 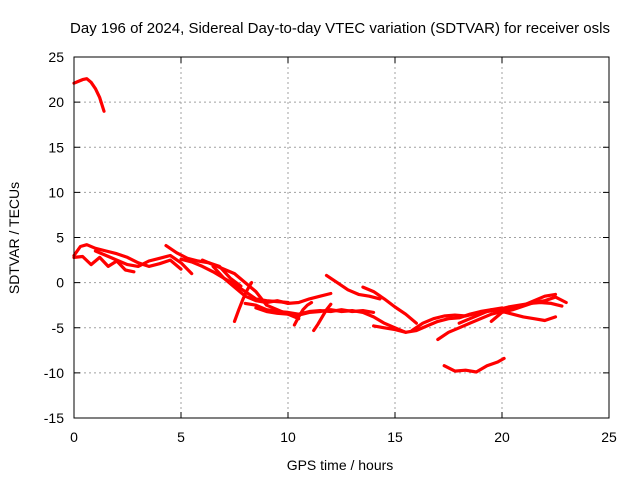 What do you see at coordinates (340, 465) in the screenshot?
I see `x-axis-label: GPS time / hours` at bounding box center [340, 465].